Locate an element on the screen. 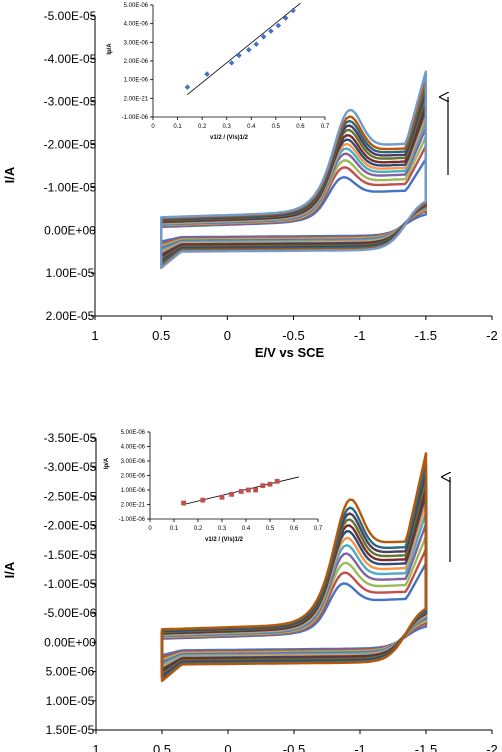 The width and height of the screenshot is (502, 752). inset-fit-line is located at coordinates (244, 48).